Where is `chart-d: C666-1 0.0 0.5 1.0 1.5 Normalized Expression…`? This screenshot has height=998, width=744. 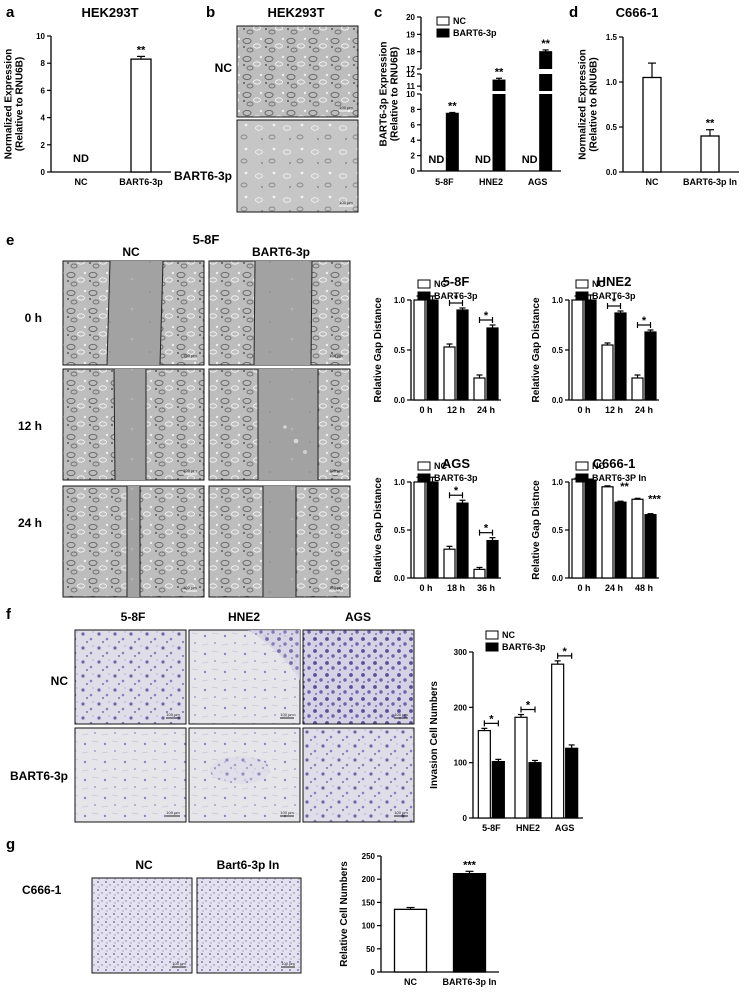
chart-d: C666-1 0.0 0.5 1.0 1.5 Normalized Expression… is located at coordinates (658, 96).